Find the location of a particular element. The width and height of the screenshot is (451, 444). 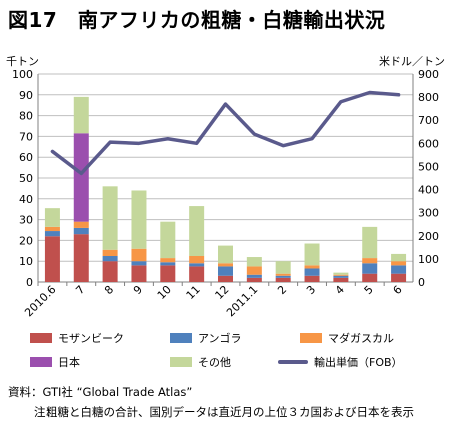

x-tick-label: 4 is located at coordinates (340, 290).